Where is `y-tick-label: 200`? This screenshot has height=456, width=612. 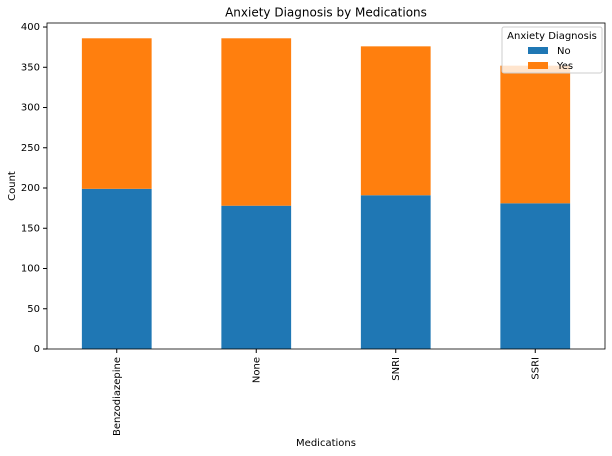 y-tick-label: 200 is located at coordinates (30, 188).